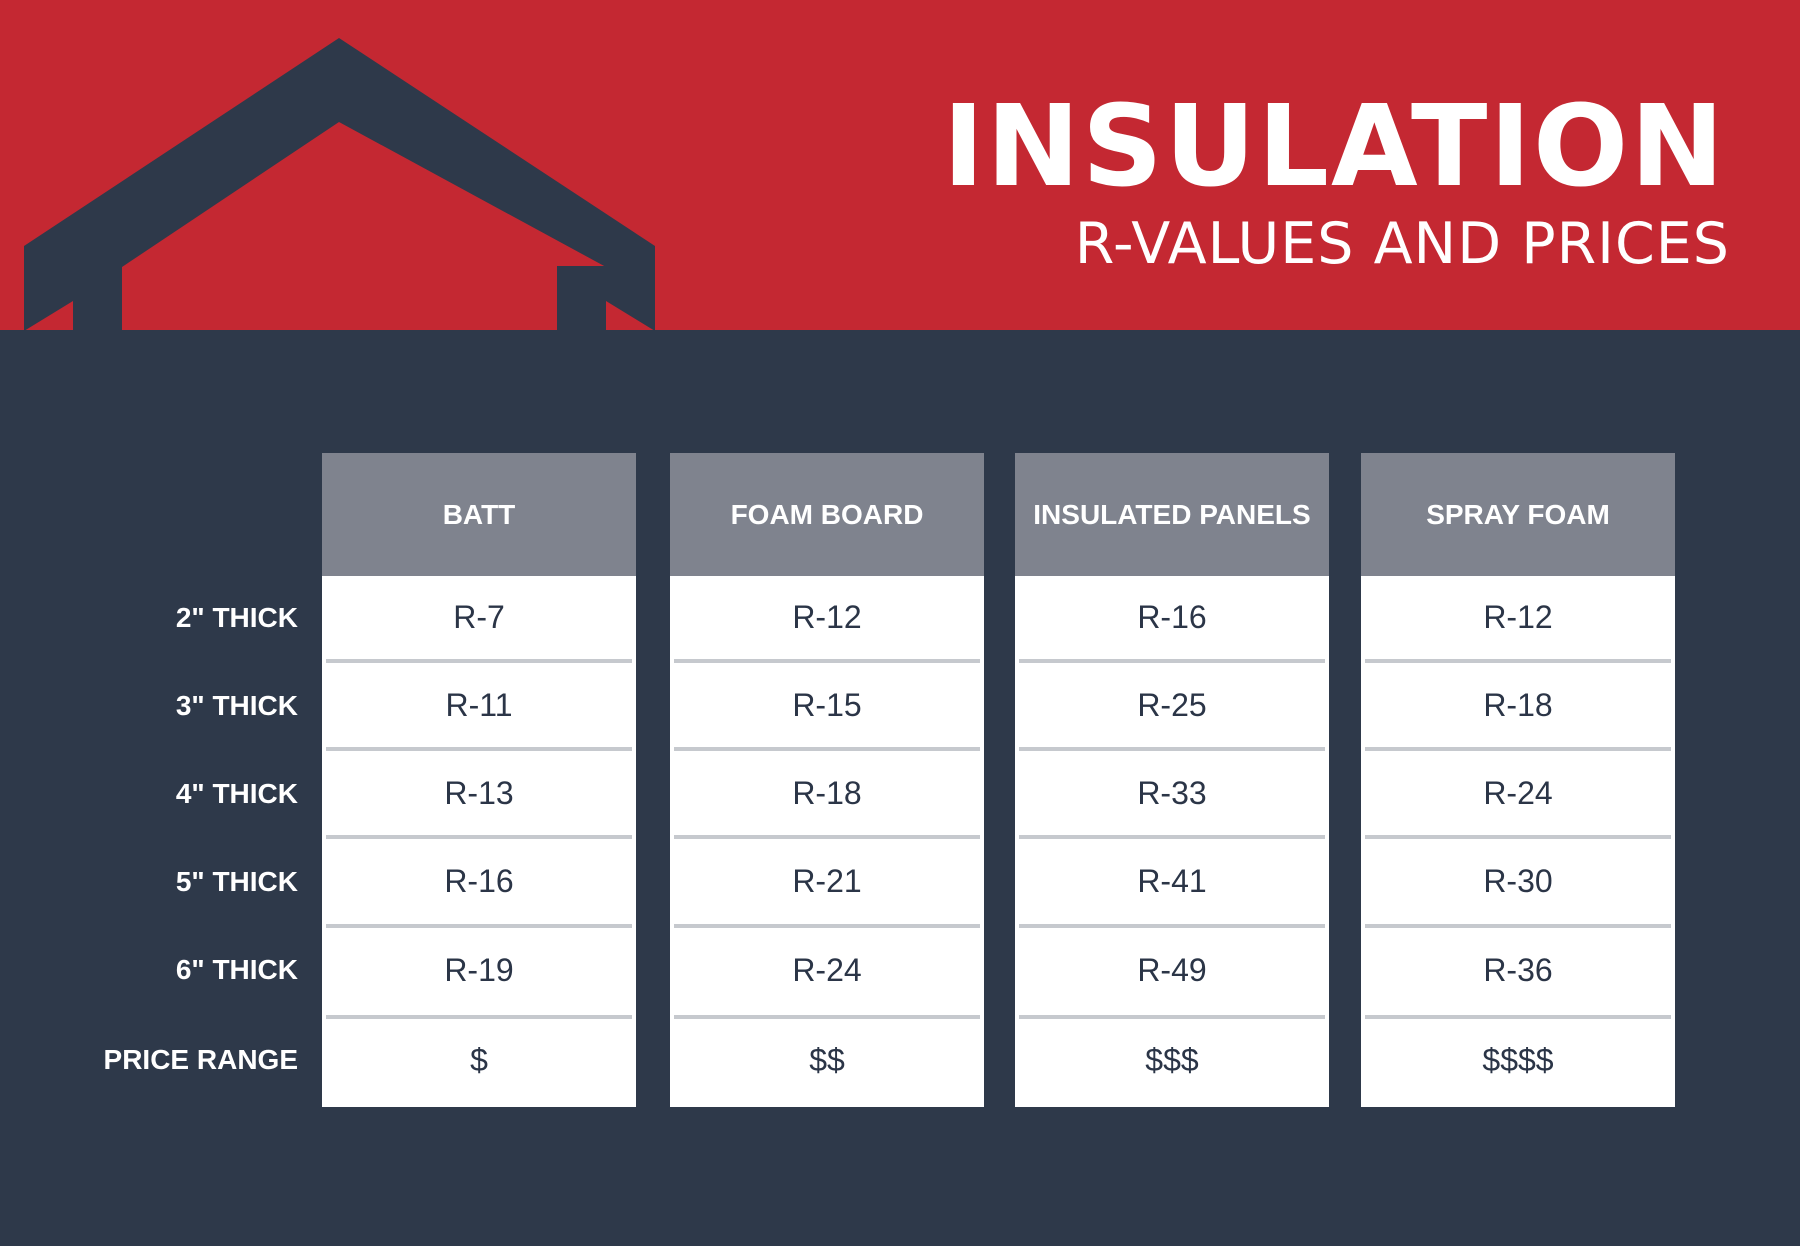 The width and height of the screenshot is (1800, 1246). I want to click on cell-batt-3-thick: R-11, so click(479, 705).